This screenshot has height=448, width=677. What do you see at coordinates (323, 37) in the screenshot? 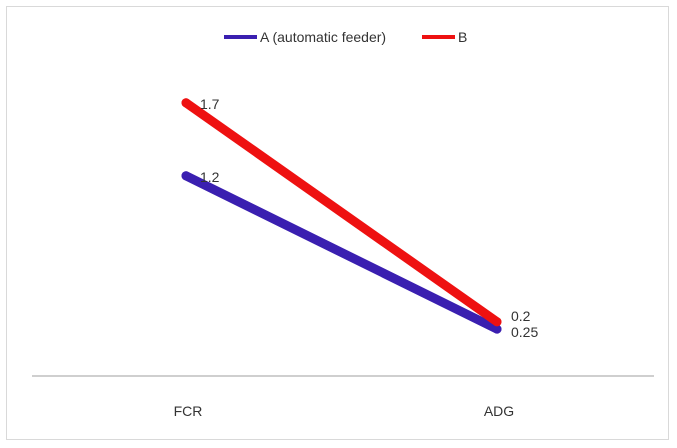
I see `legend-label-0: A (automatic feeder)` at bounding box center [323, 37].